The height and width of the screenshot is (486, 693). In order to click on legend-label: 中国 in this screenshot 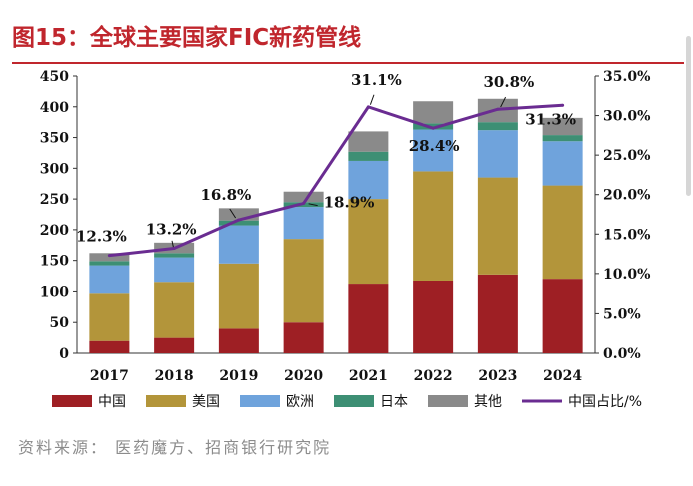, I will do `click(112, 402)`.